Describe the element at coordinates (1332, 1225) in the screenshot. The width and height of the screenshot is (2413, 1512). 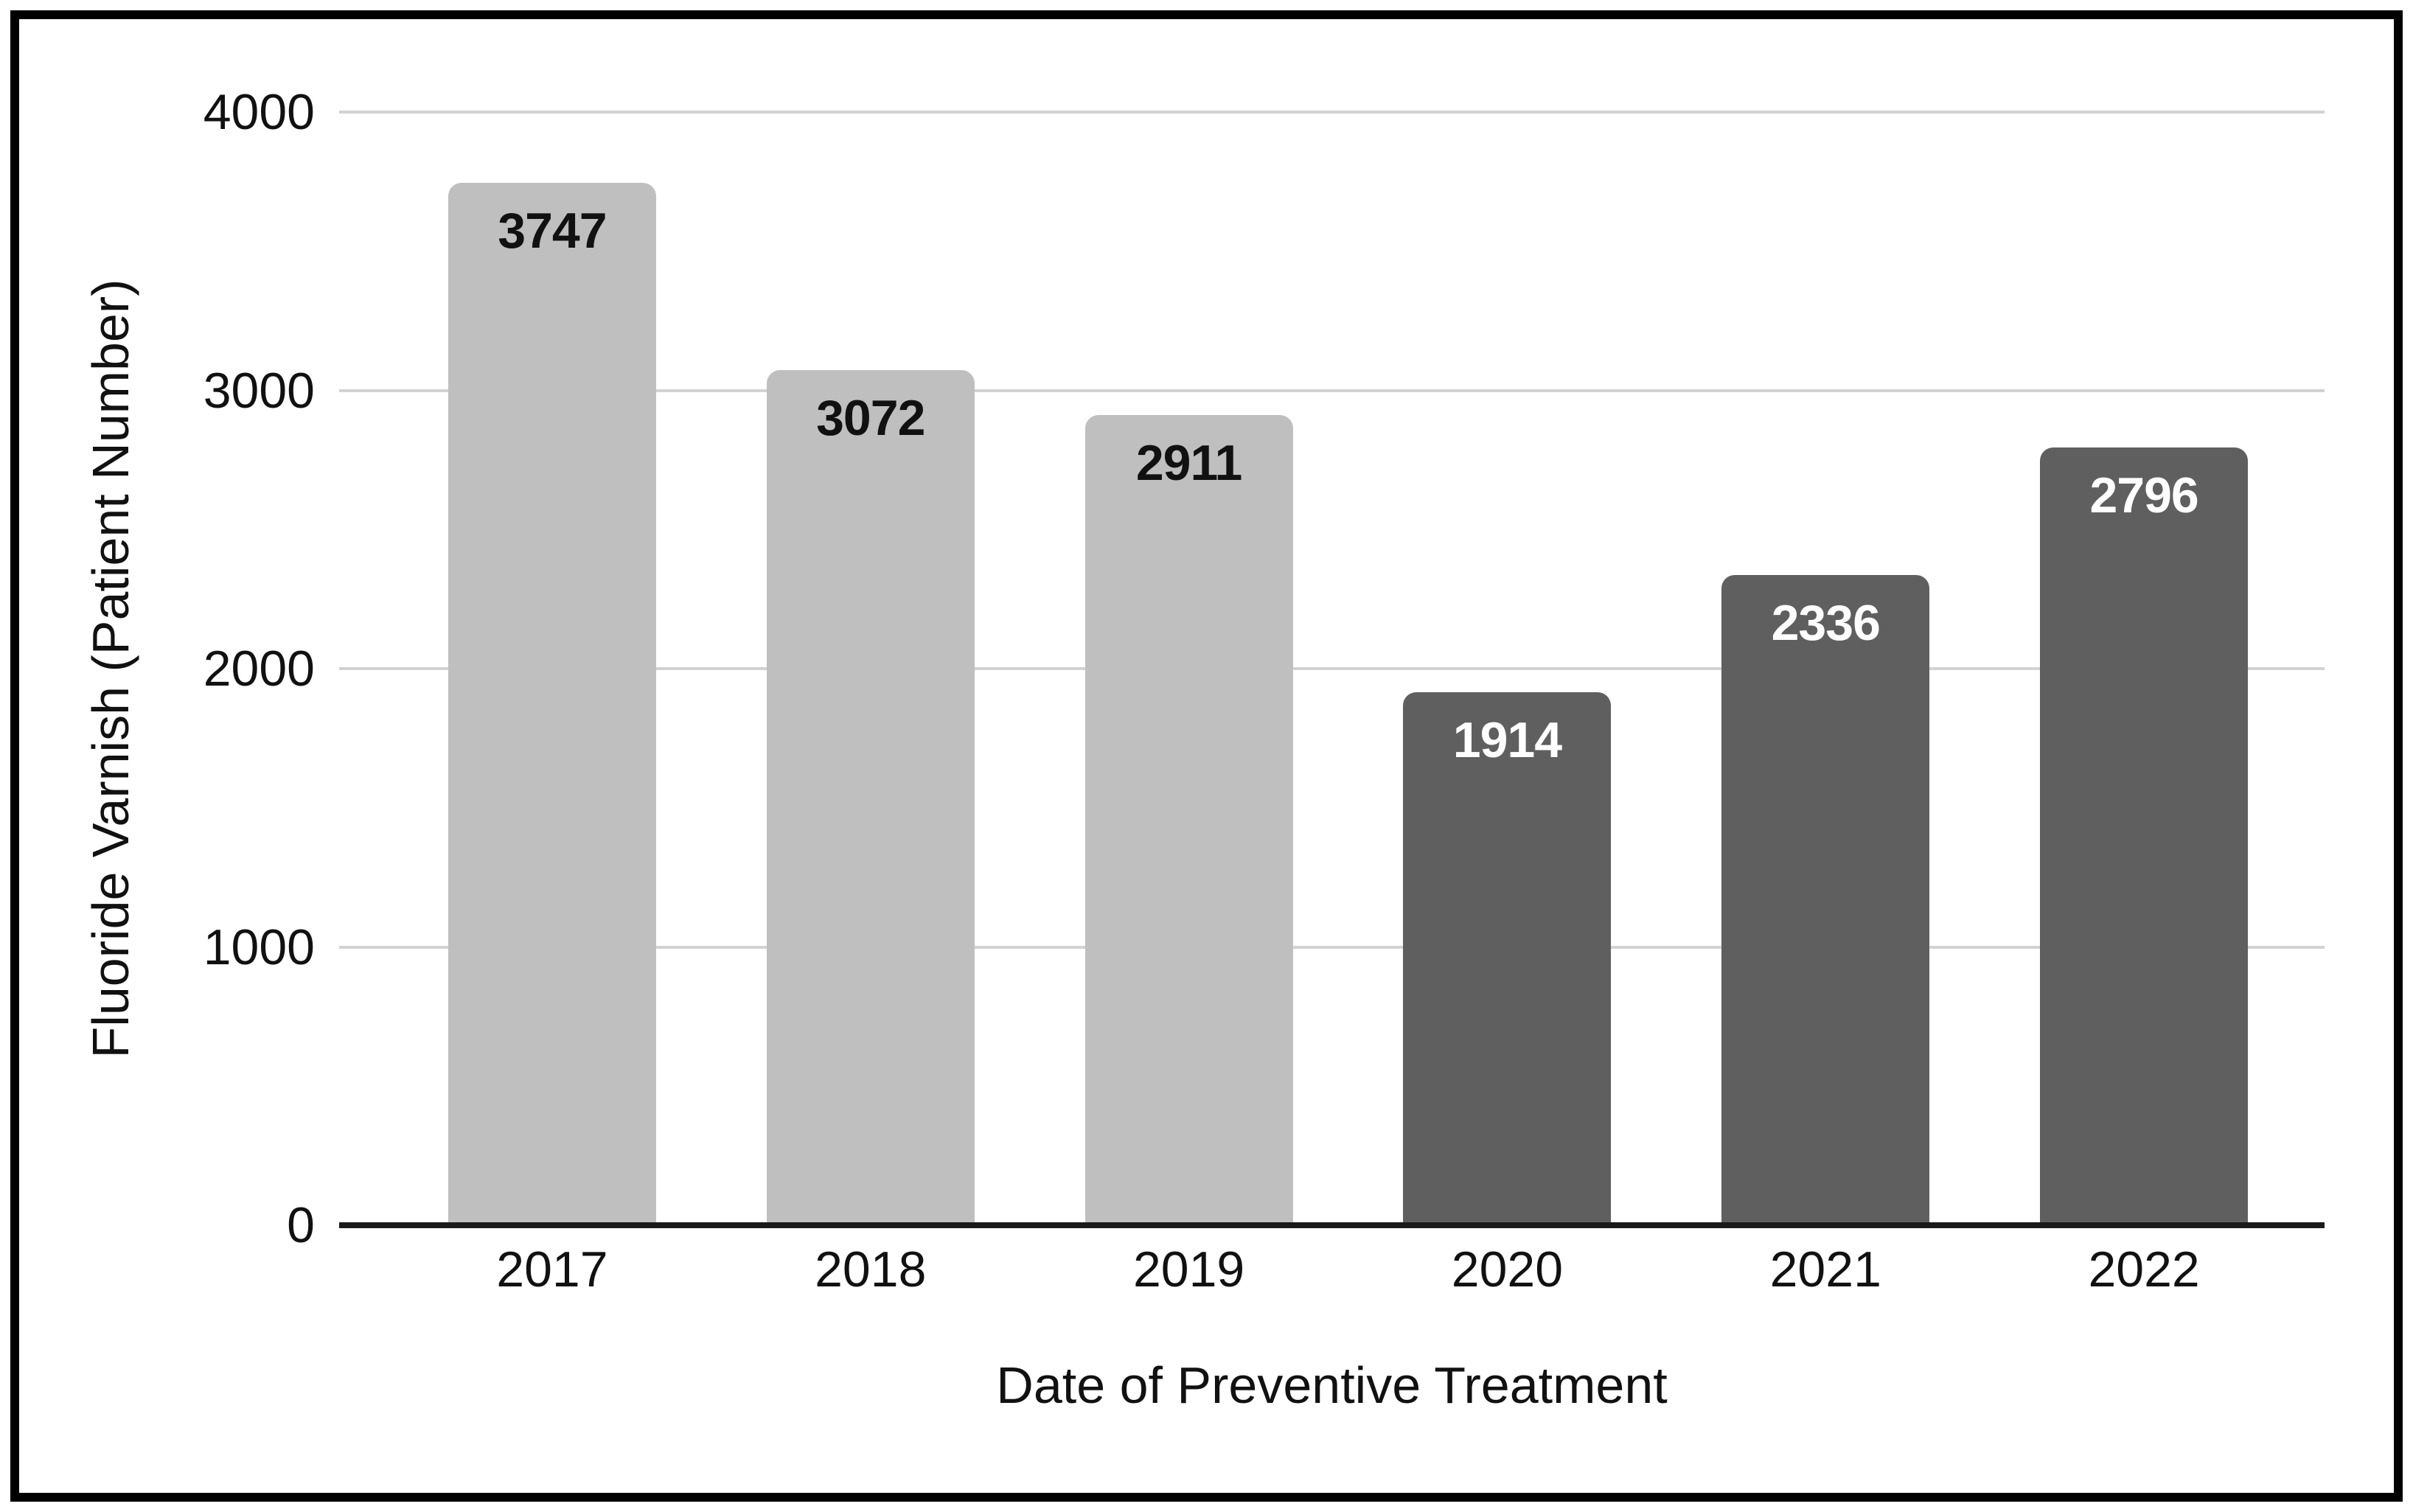
I see `x-axis-baseline` at that location.